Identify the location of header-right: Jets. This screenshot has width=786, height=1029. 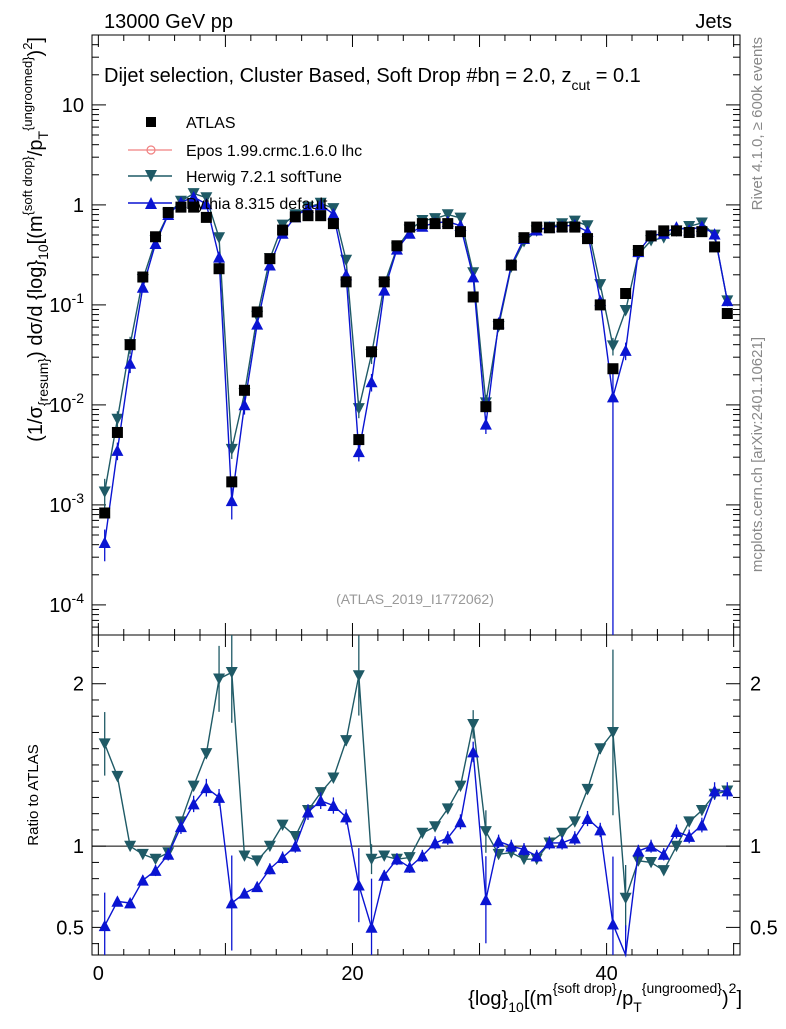
(713, 22).